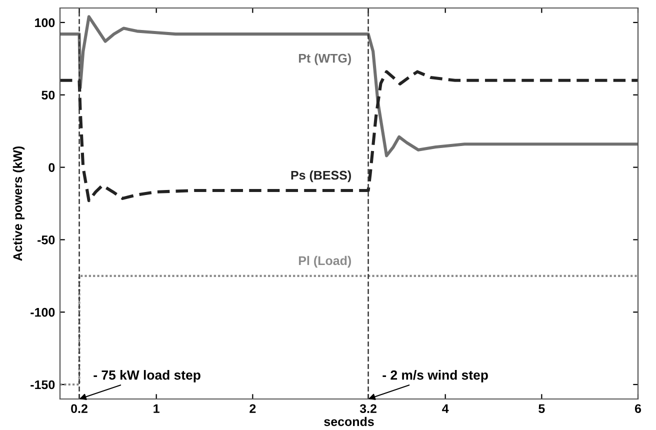 The height and width of the screenshot is (430, 656). Describe the element at coordinates (51, 167) in the screenshot. I see `y-tick-label: 0` at that location.